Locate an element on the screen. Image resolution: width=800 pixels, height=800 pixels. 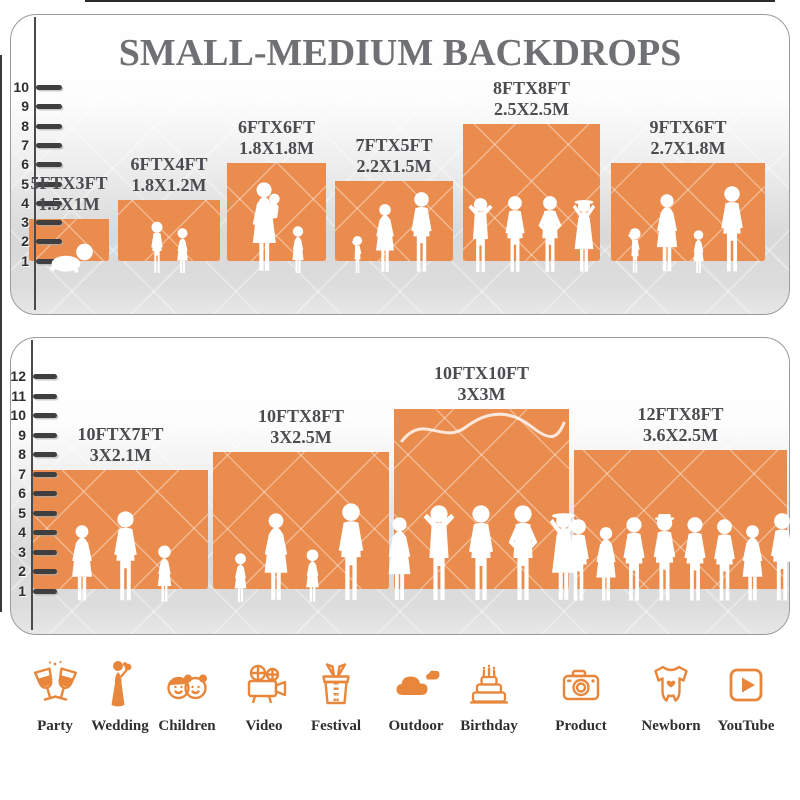
backdrop-size-ft: 9FTX6FT is located at coordinates (688, 127).